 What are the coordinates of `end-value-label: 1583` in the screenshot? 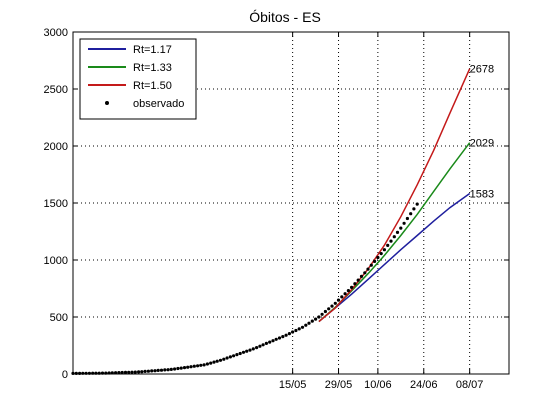 It's located at (482, 195).